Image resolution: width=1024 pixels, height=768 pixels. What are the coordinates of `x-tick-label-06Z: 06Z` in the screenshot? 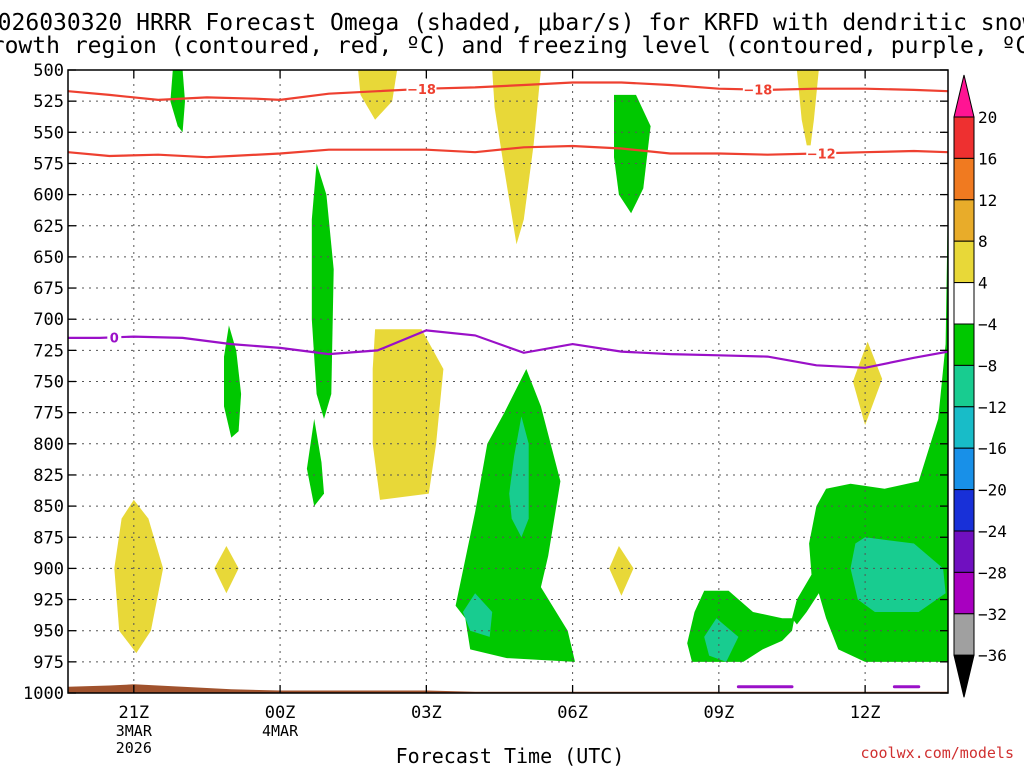 It's located at (572, 713).